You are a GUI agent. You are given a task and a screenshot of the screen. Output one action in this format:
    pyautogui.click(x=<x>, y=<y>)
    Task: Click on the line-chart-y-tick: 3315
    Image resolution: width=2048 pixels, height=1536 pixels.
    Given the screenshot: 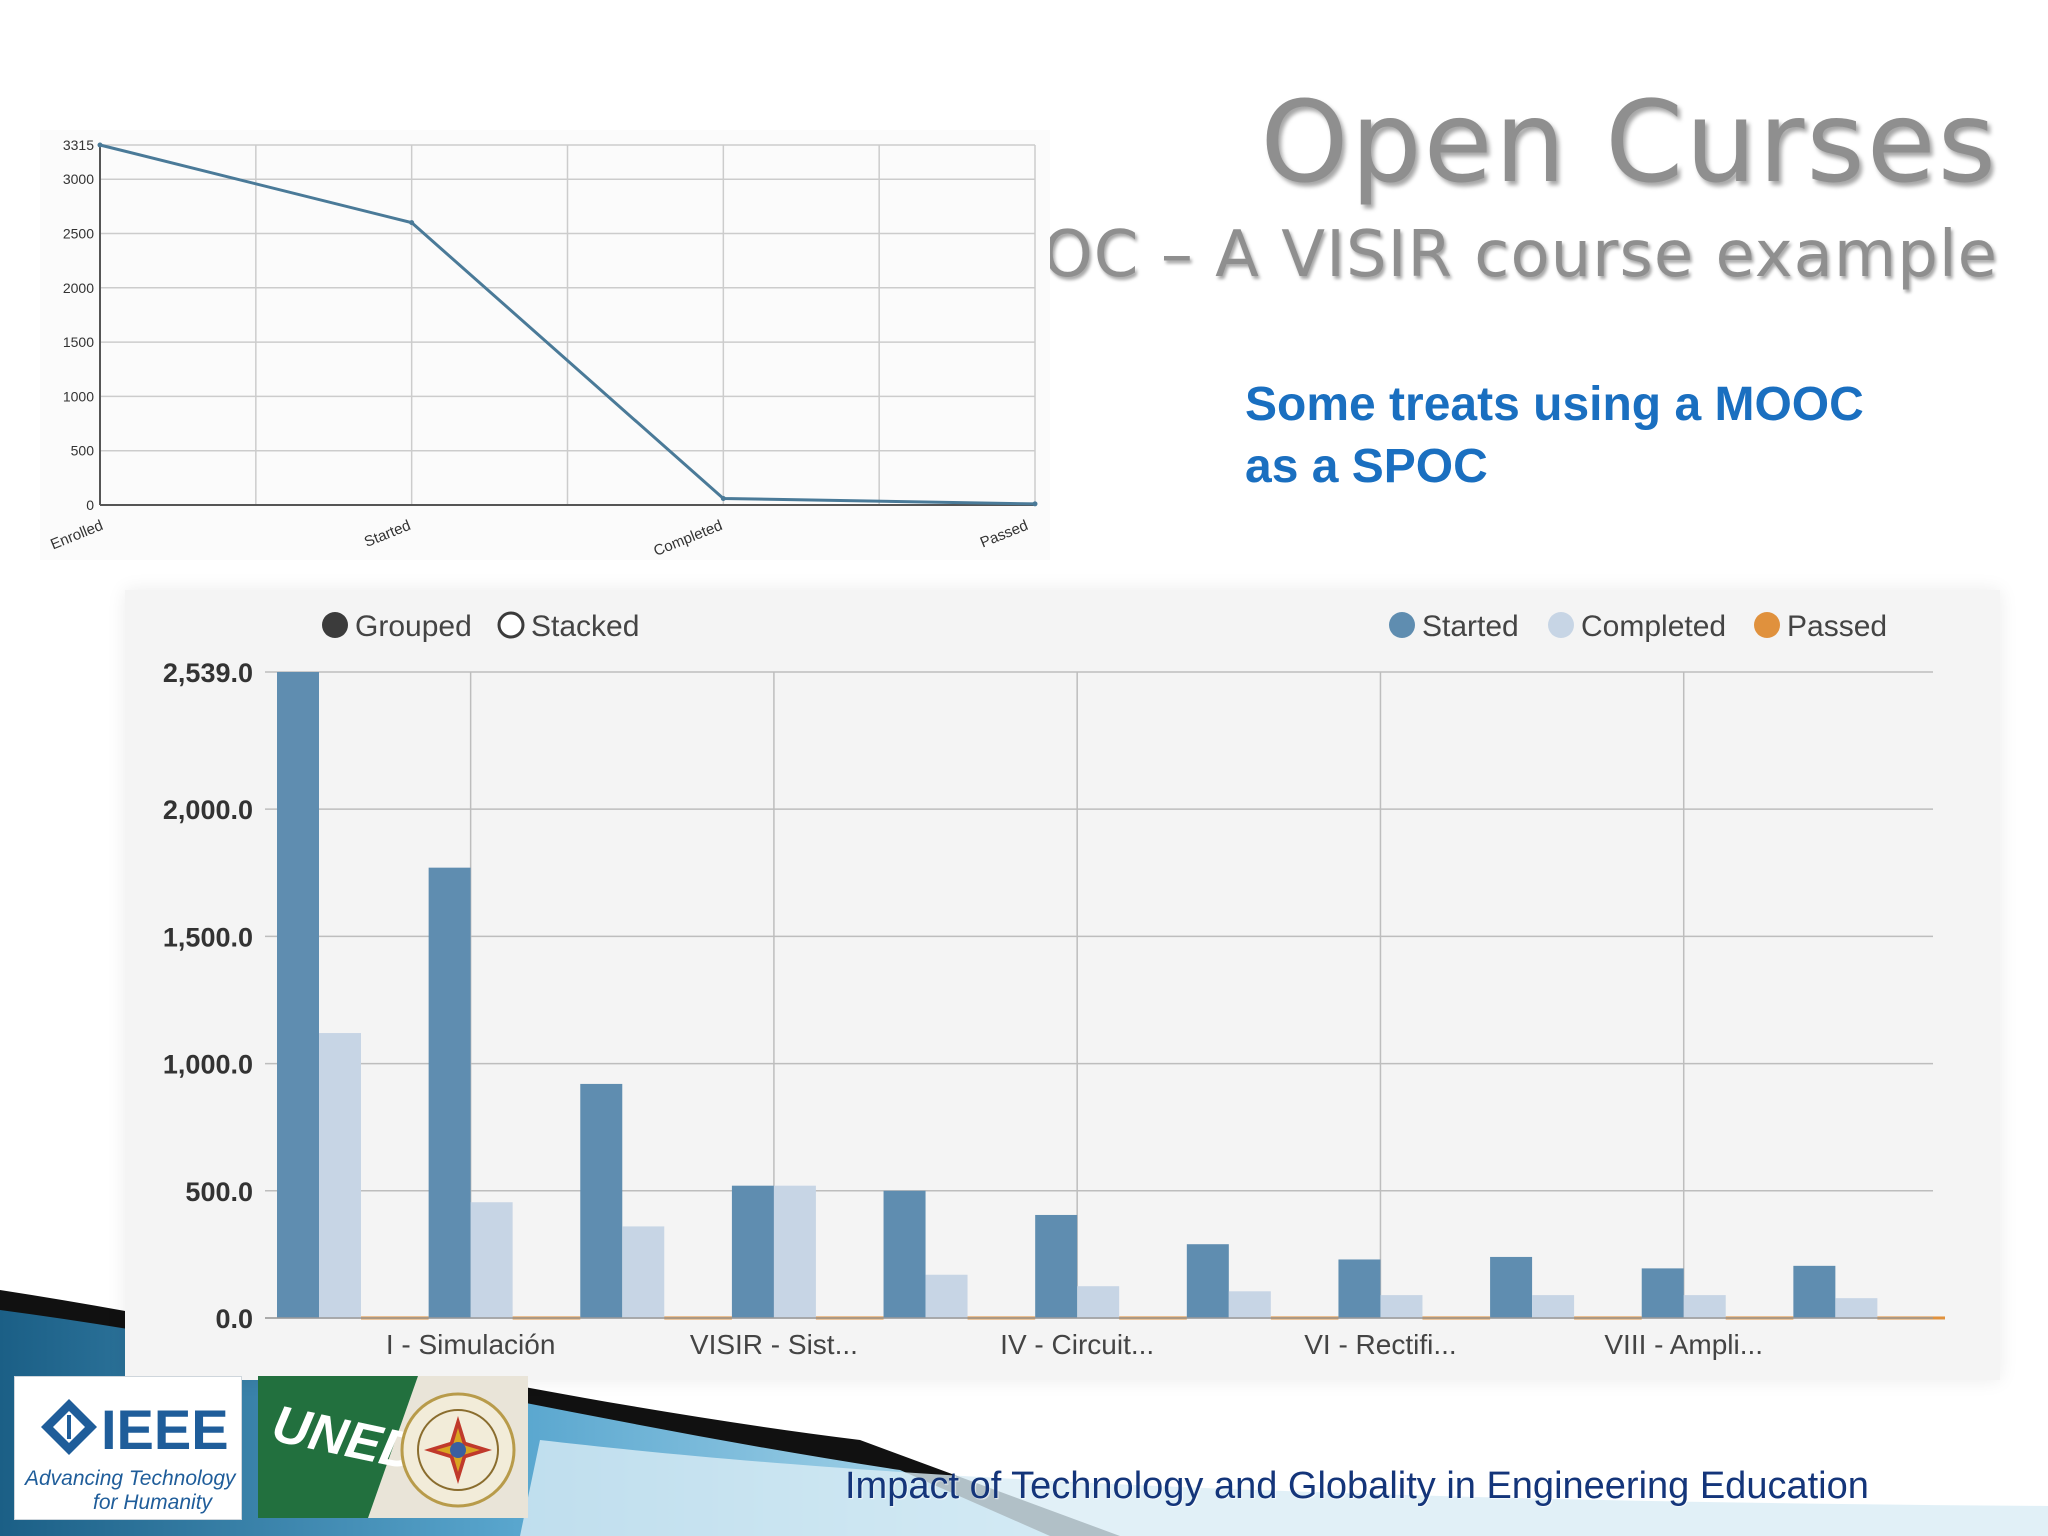 What is the action you would take?
    pyautogui.click(x=78, y=145)
    